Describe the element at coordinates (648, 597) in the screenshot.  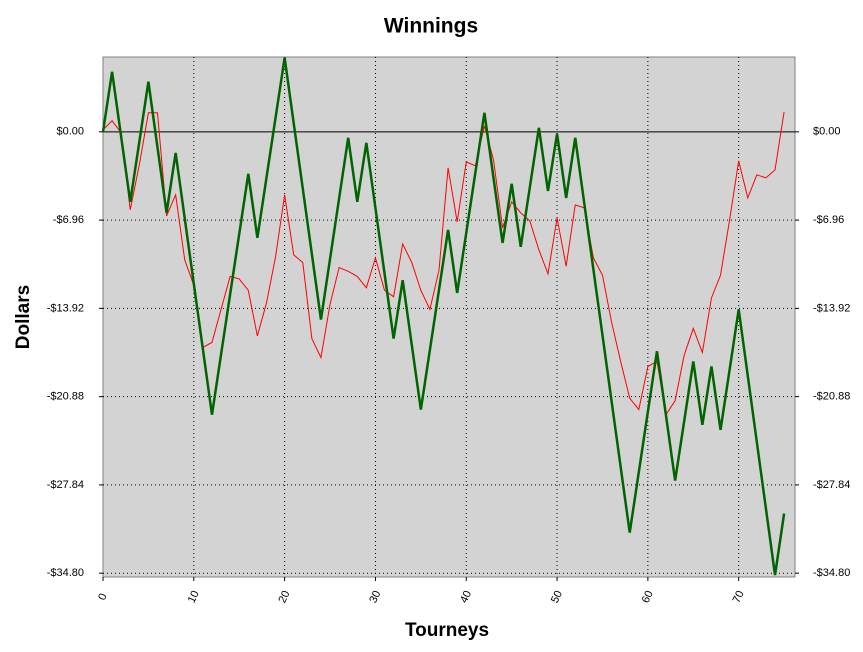
I see `x-tick-label: 60` at that location.